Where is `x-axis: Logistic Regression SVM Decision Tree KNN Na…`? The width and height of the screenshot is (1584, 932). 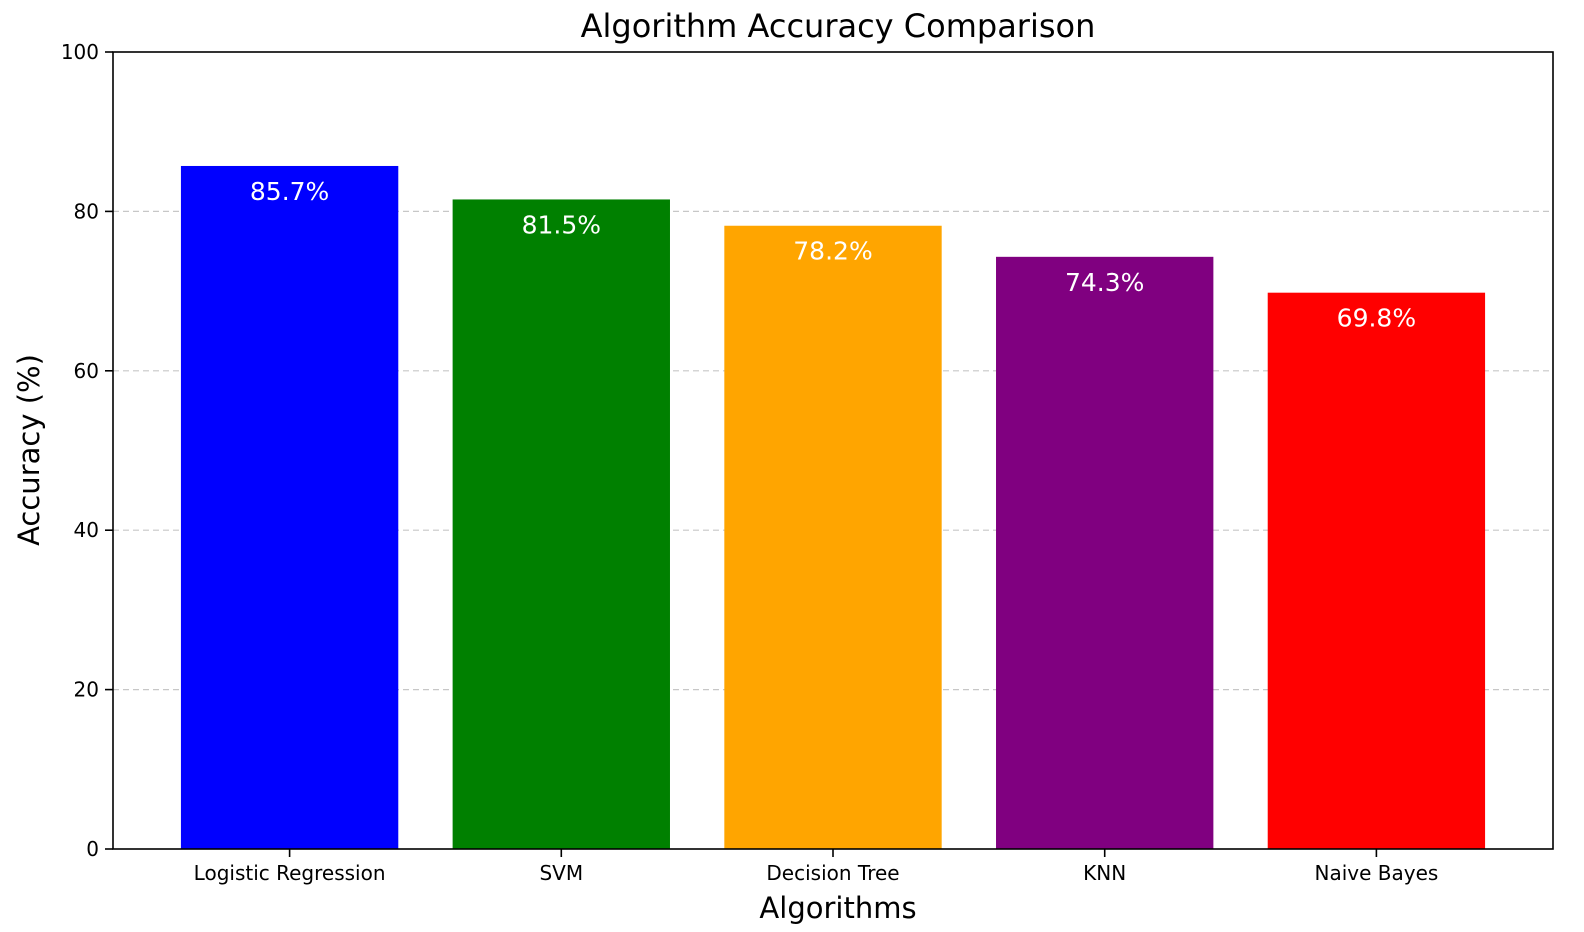 x-axis: Logistic Regression SVM Decision Tree KNN Na… is located at coordinates (816, 867).